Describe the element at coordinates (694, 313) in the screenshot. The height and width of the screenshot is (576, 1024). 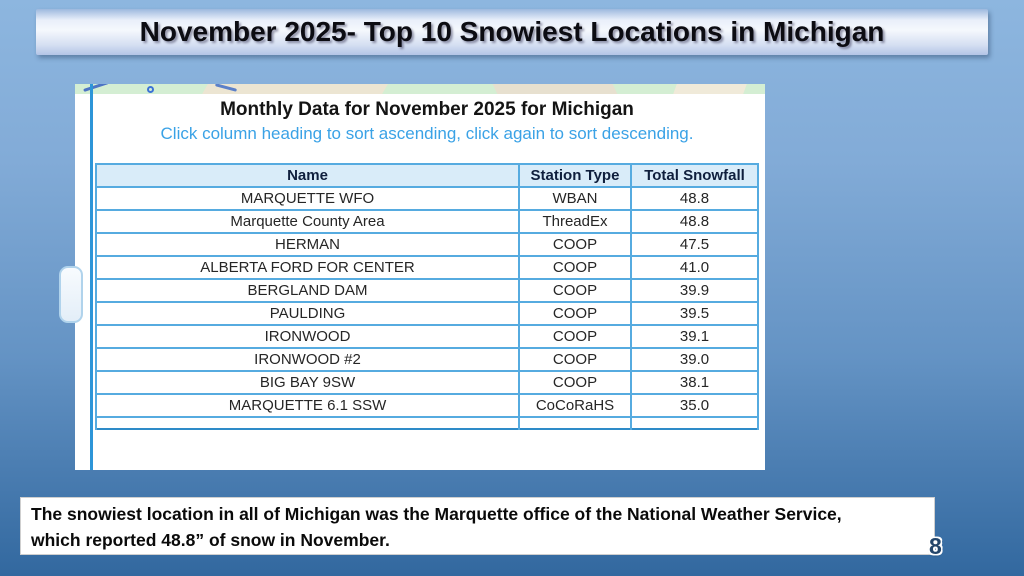
I see `snowfall-cell: 39.5` at that location.